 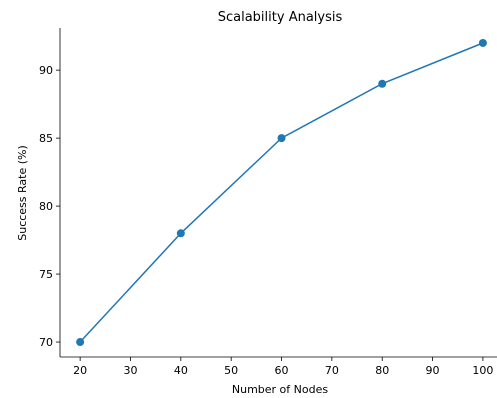 I want to click on x-tick-label: 20, so click(x=80, y=370).